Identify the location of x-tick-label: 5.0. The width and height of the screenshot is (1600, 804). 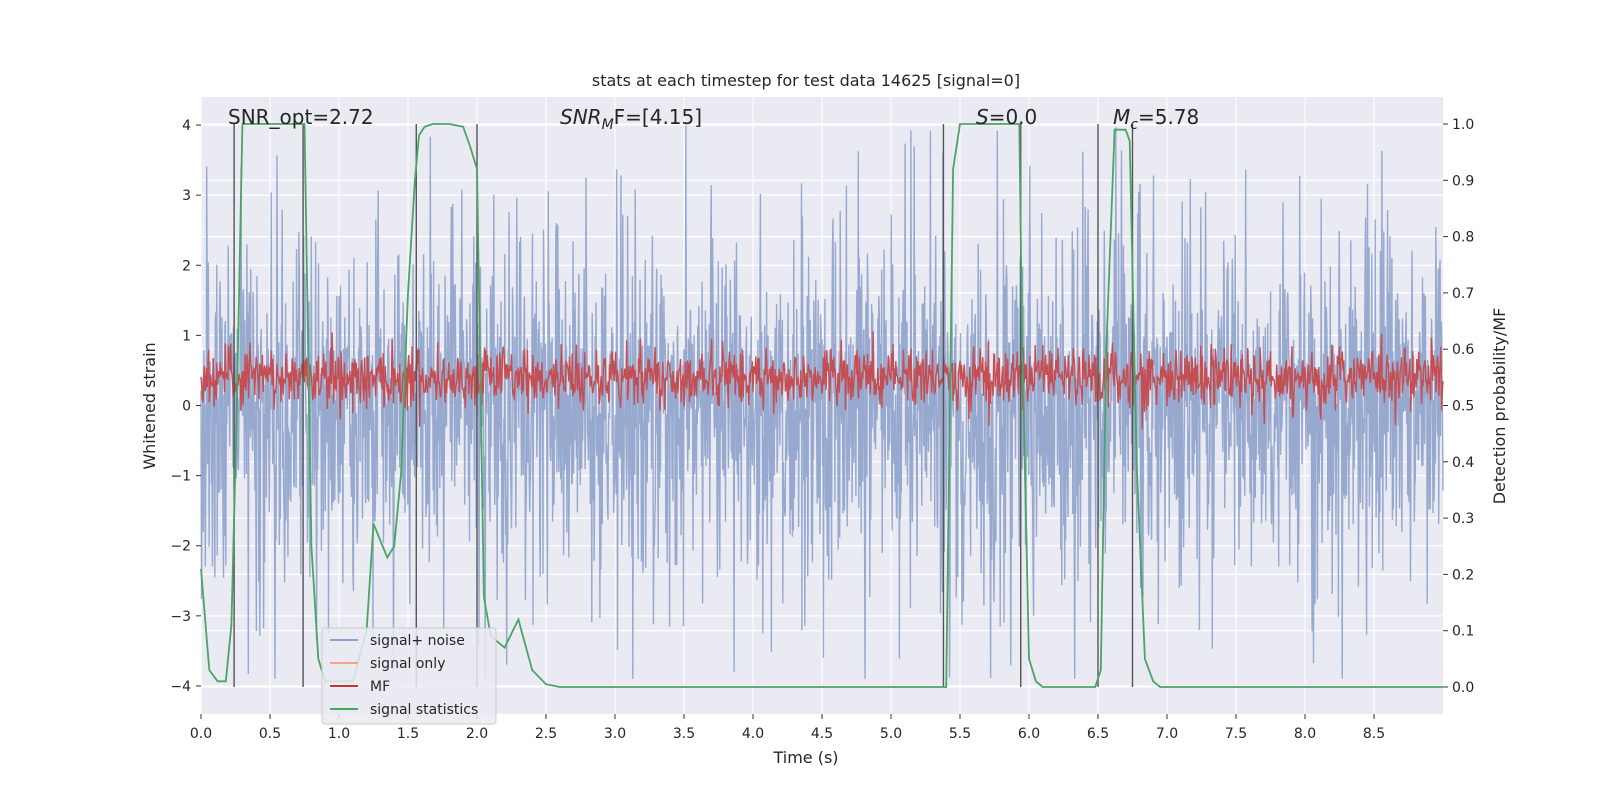
(891, 734).